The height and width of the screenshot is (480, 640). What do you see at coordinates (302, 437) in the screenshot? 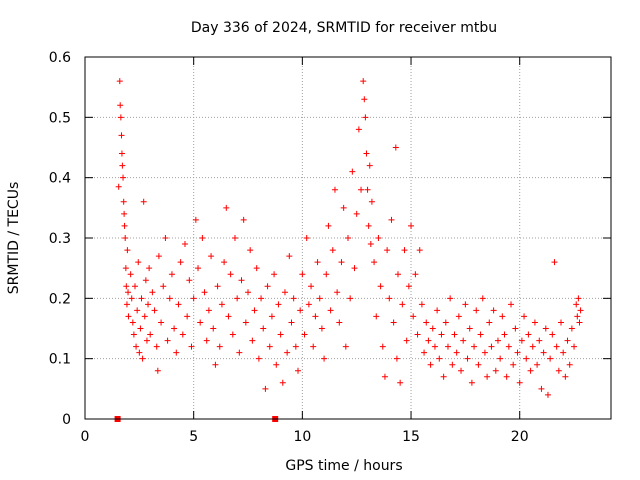
I see `x-tick-label: 10` at bounding box center [302, 437].